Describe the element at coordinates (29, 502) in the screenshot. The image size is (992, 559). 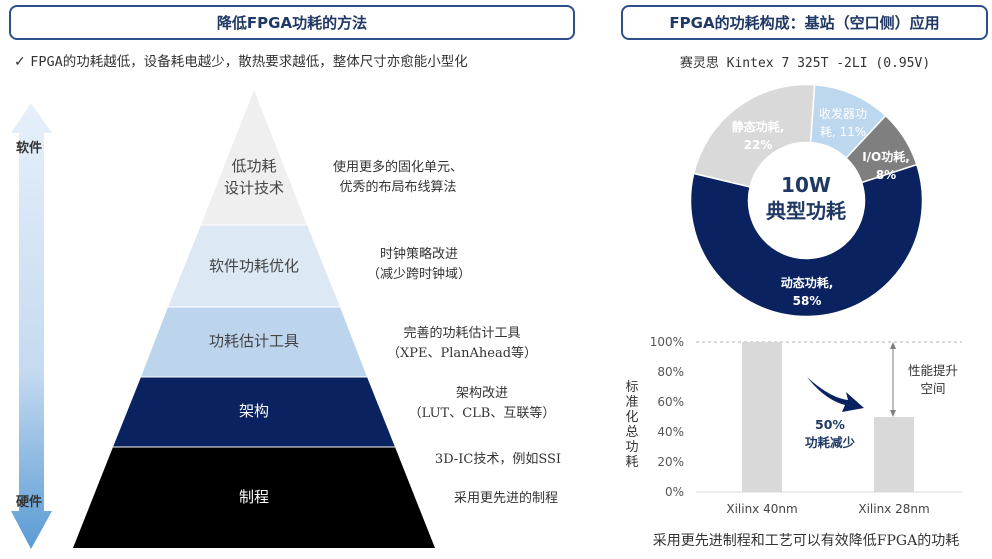
I see `hardware-label: 硬件` at that location.